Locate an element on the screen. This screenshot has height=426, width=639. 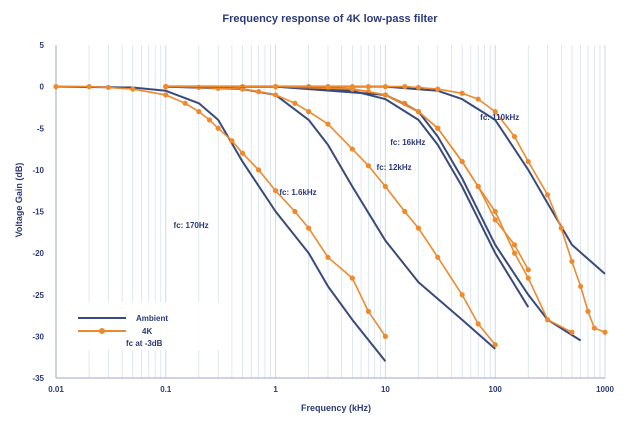
cutoff-annotation: fc: 1.6kHz is located at coordinates (297, 192).